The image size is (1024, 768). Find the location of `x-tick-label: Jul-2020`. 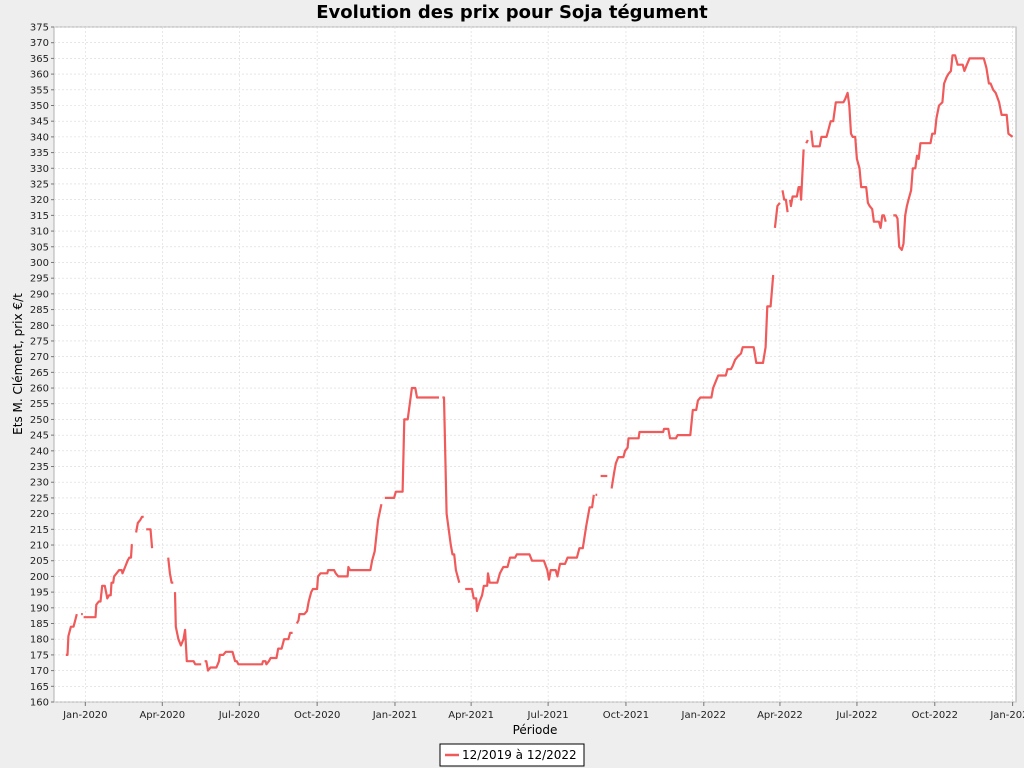

x-tick-label: Jul-2020 is located at coordinates (239, 715).